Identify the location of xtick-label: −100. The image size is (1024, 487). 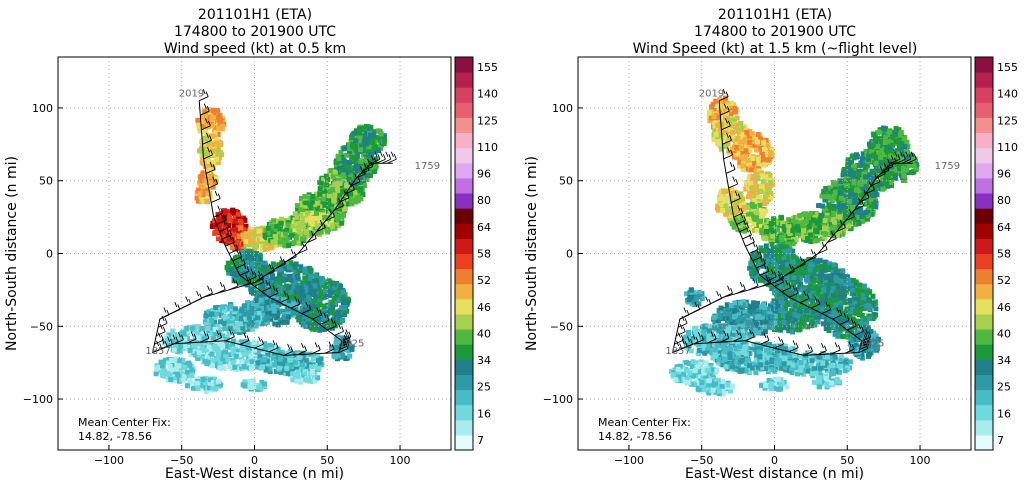
(109, 460).